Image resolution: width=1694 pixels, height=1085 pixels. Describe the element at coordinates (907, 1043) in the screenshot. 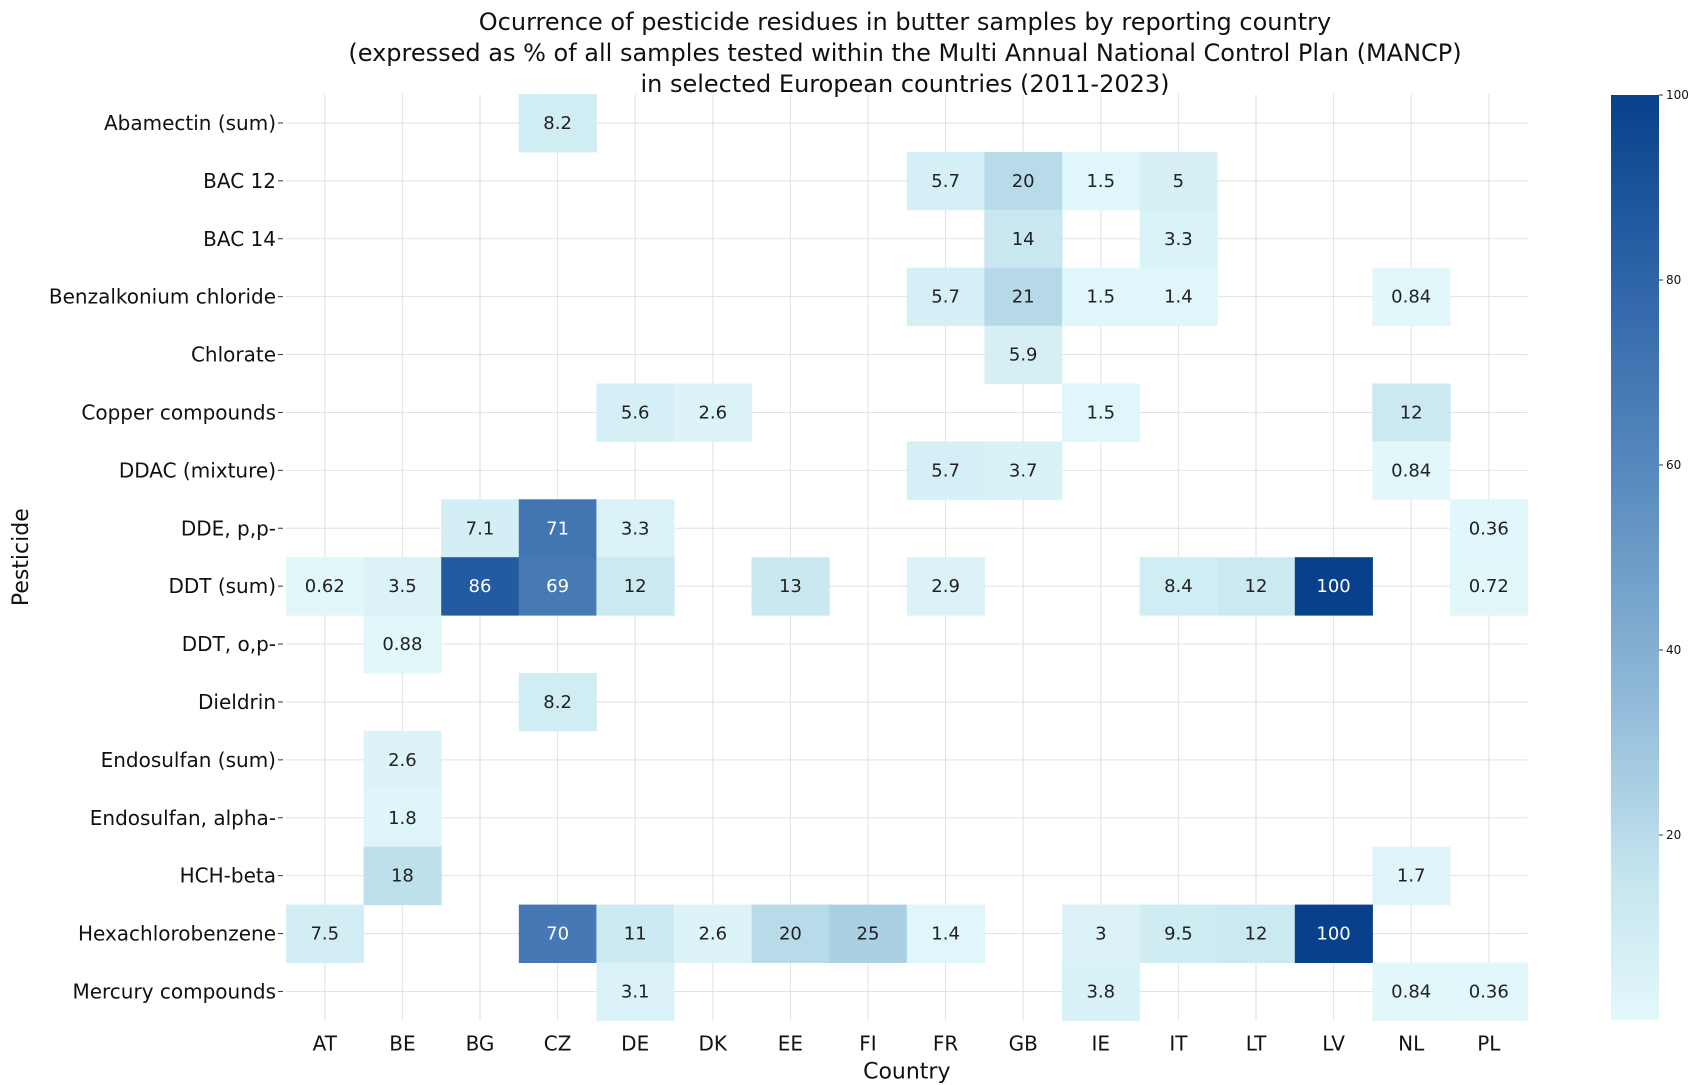

I see `x-axis-ticks: AT BE BG CZ DE DK EE FI FR GB IE IT LT LV NL PL` at that location.